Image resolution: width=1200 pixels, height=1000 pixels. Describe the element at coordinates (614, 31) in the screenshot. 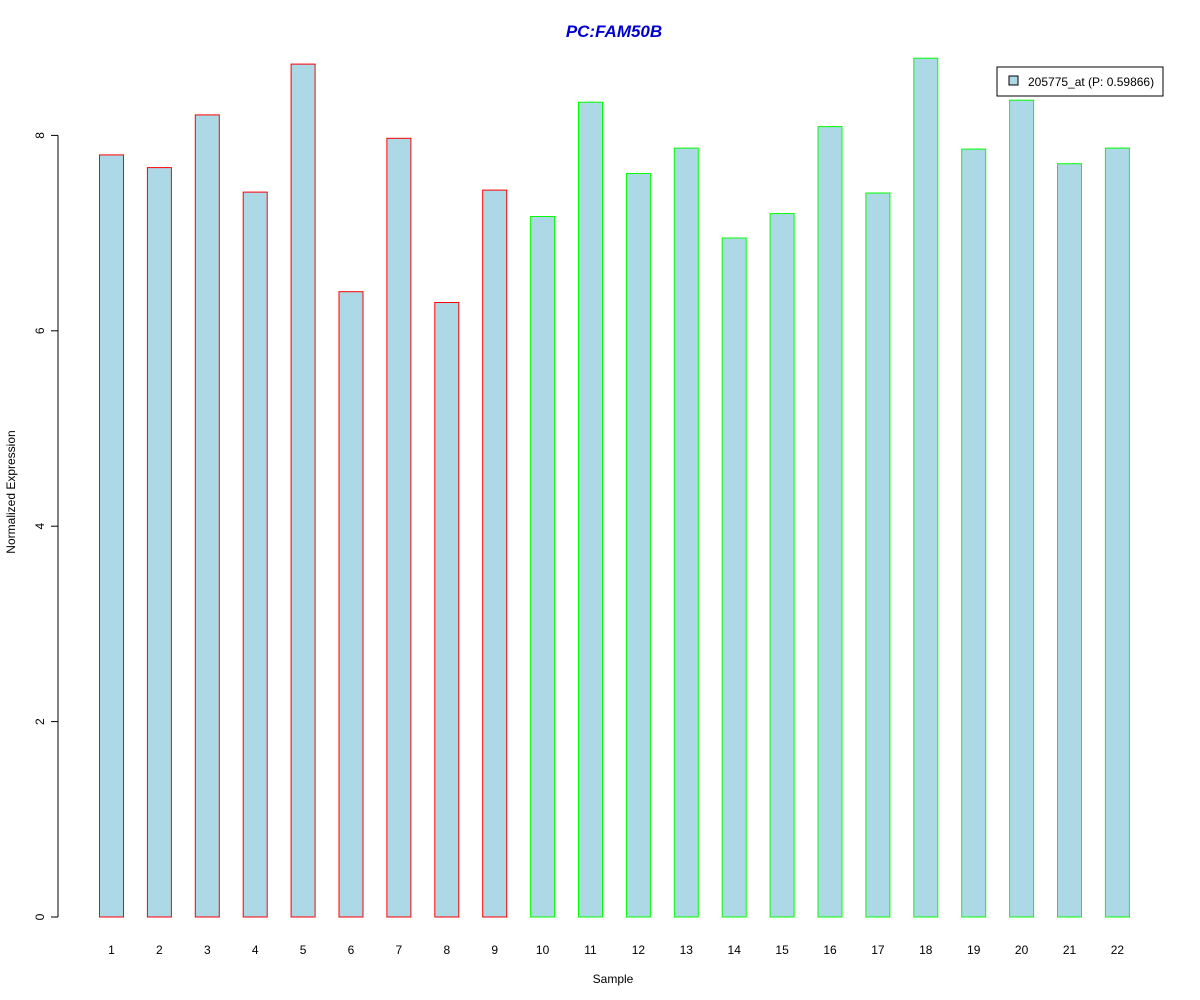

I see `chart-title: PC:FAM50B` at that location.